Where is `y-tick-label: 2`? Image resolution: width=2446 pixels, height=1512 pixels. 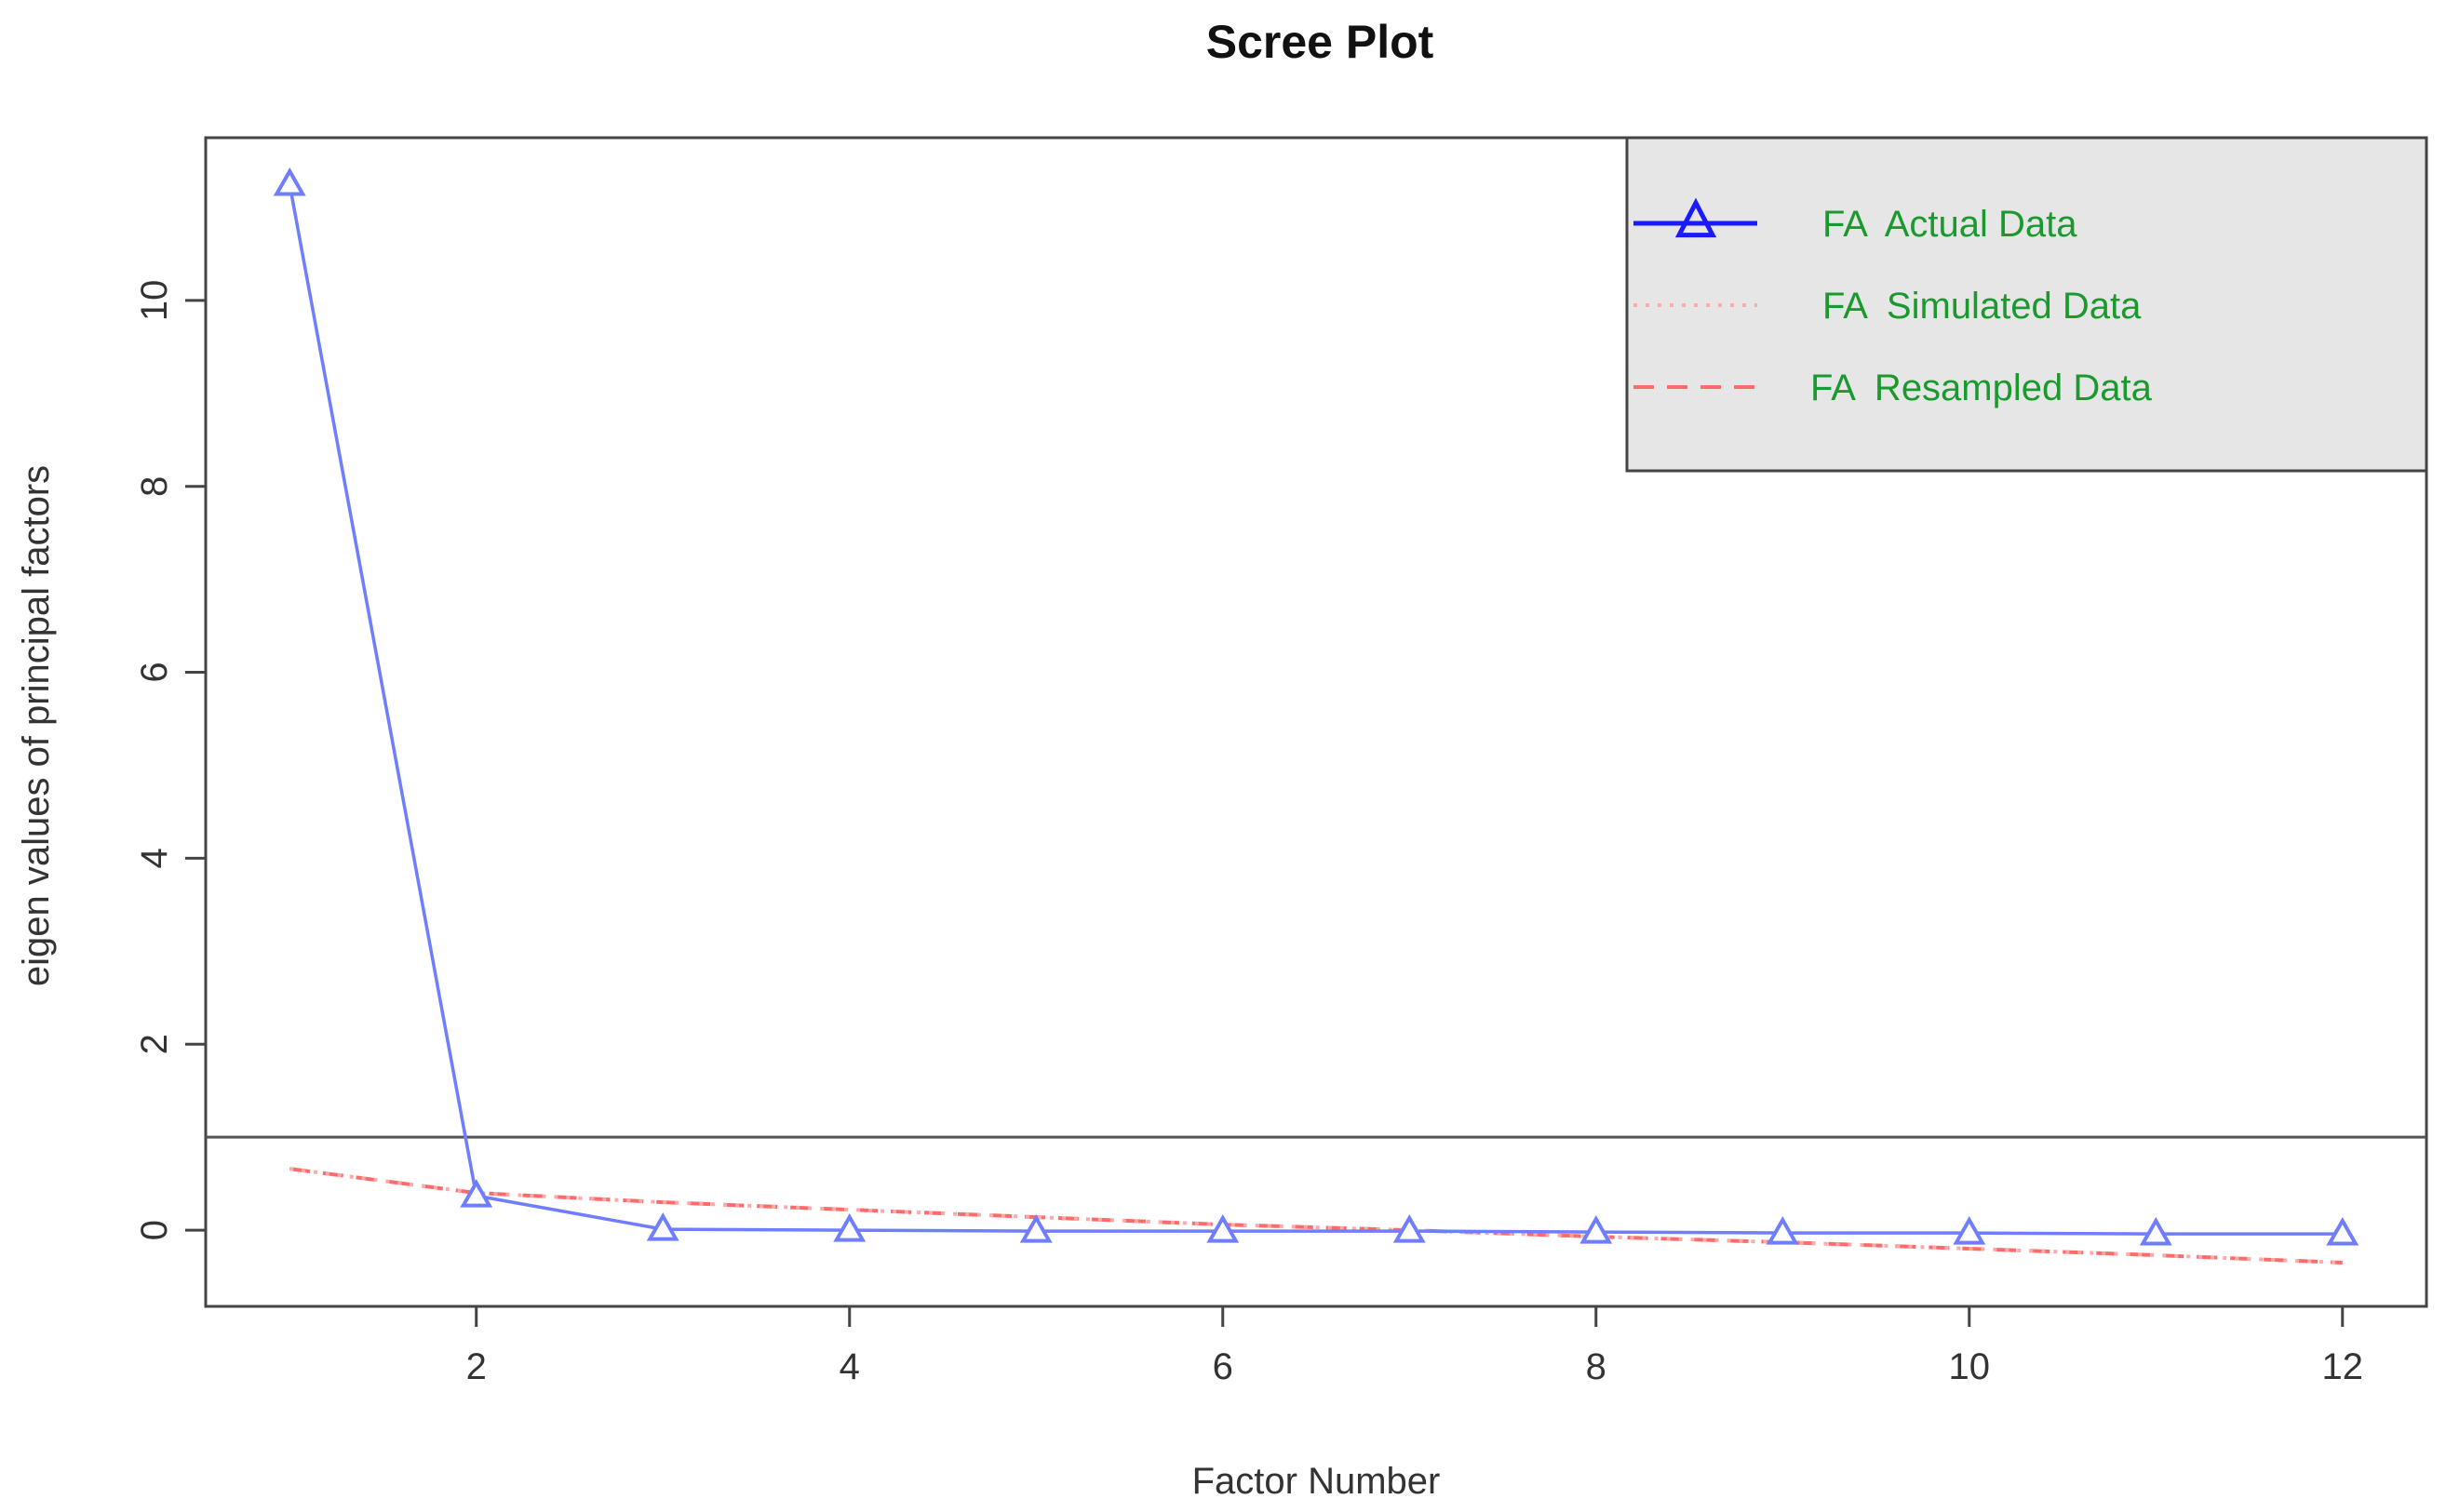 y-tick-label: 2 is located at coordinates (154, 1044).